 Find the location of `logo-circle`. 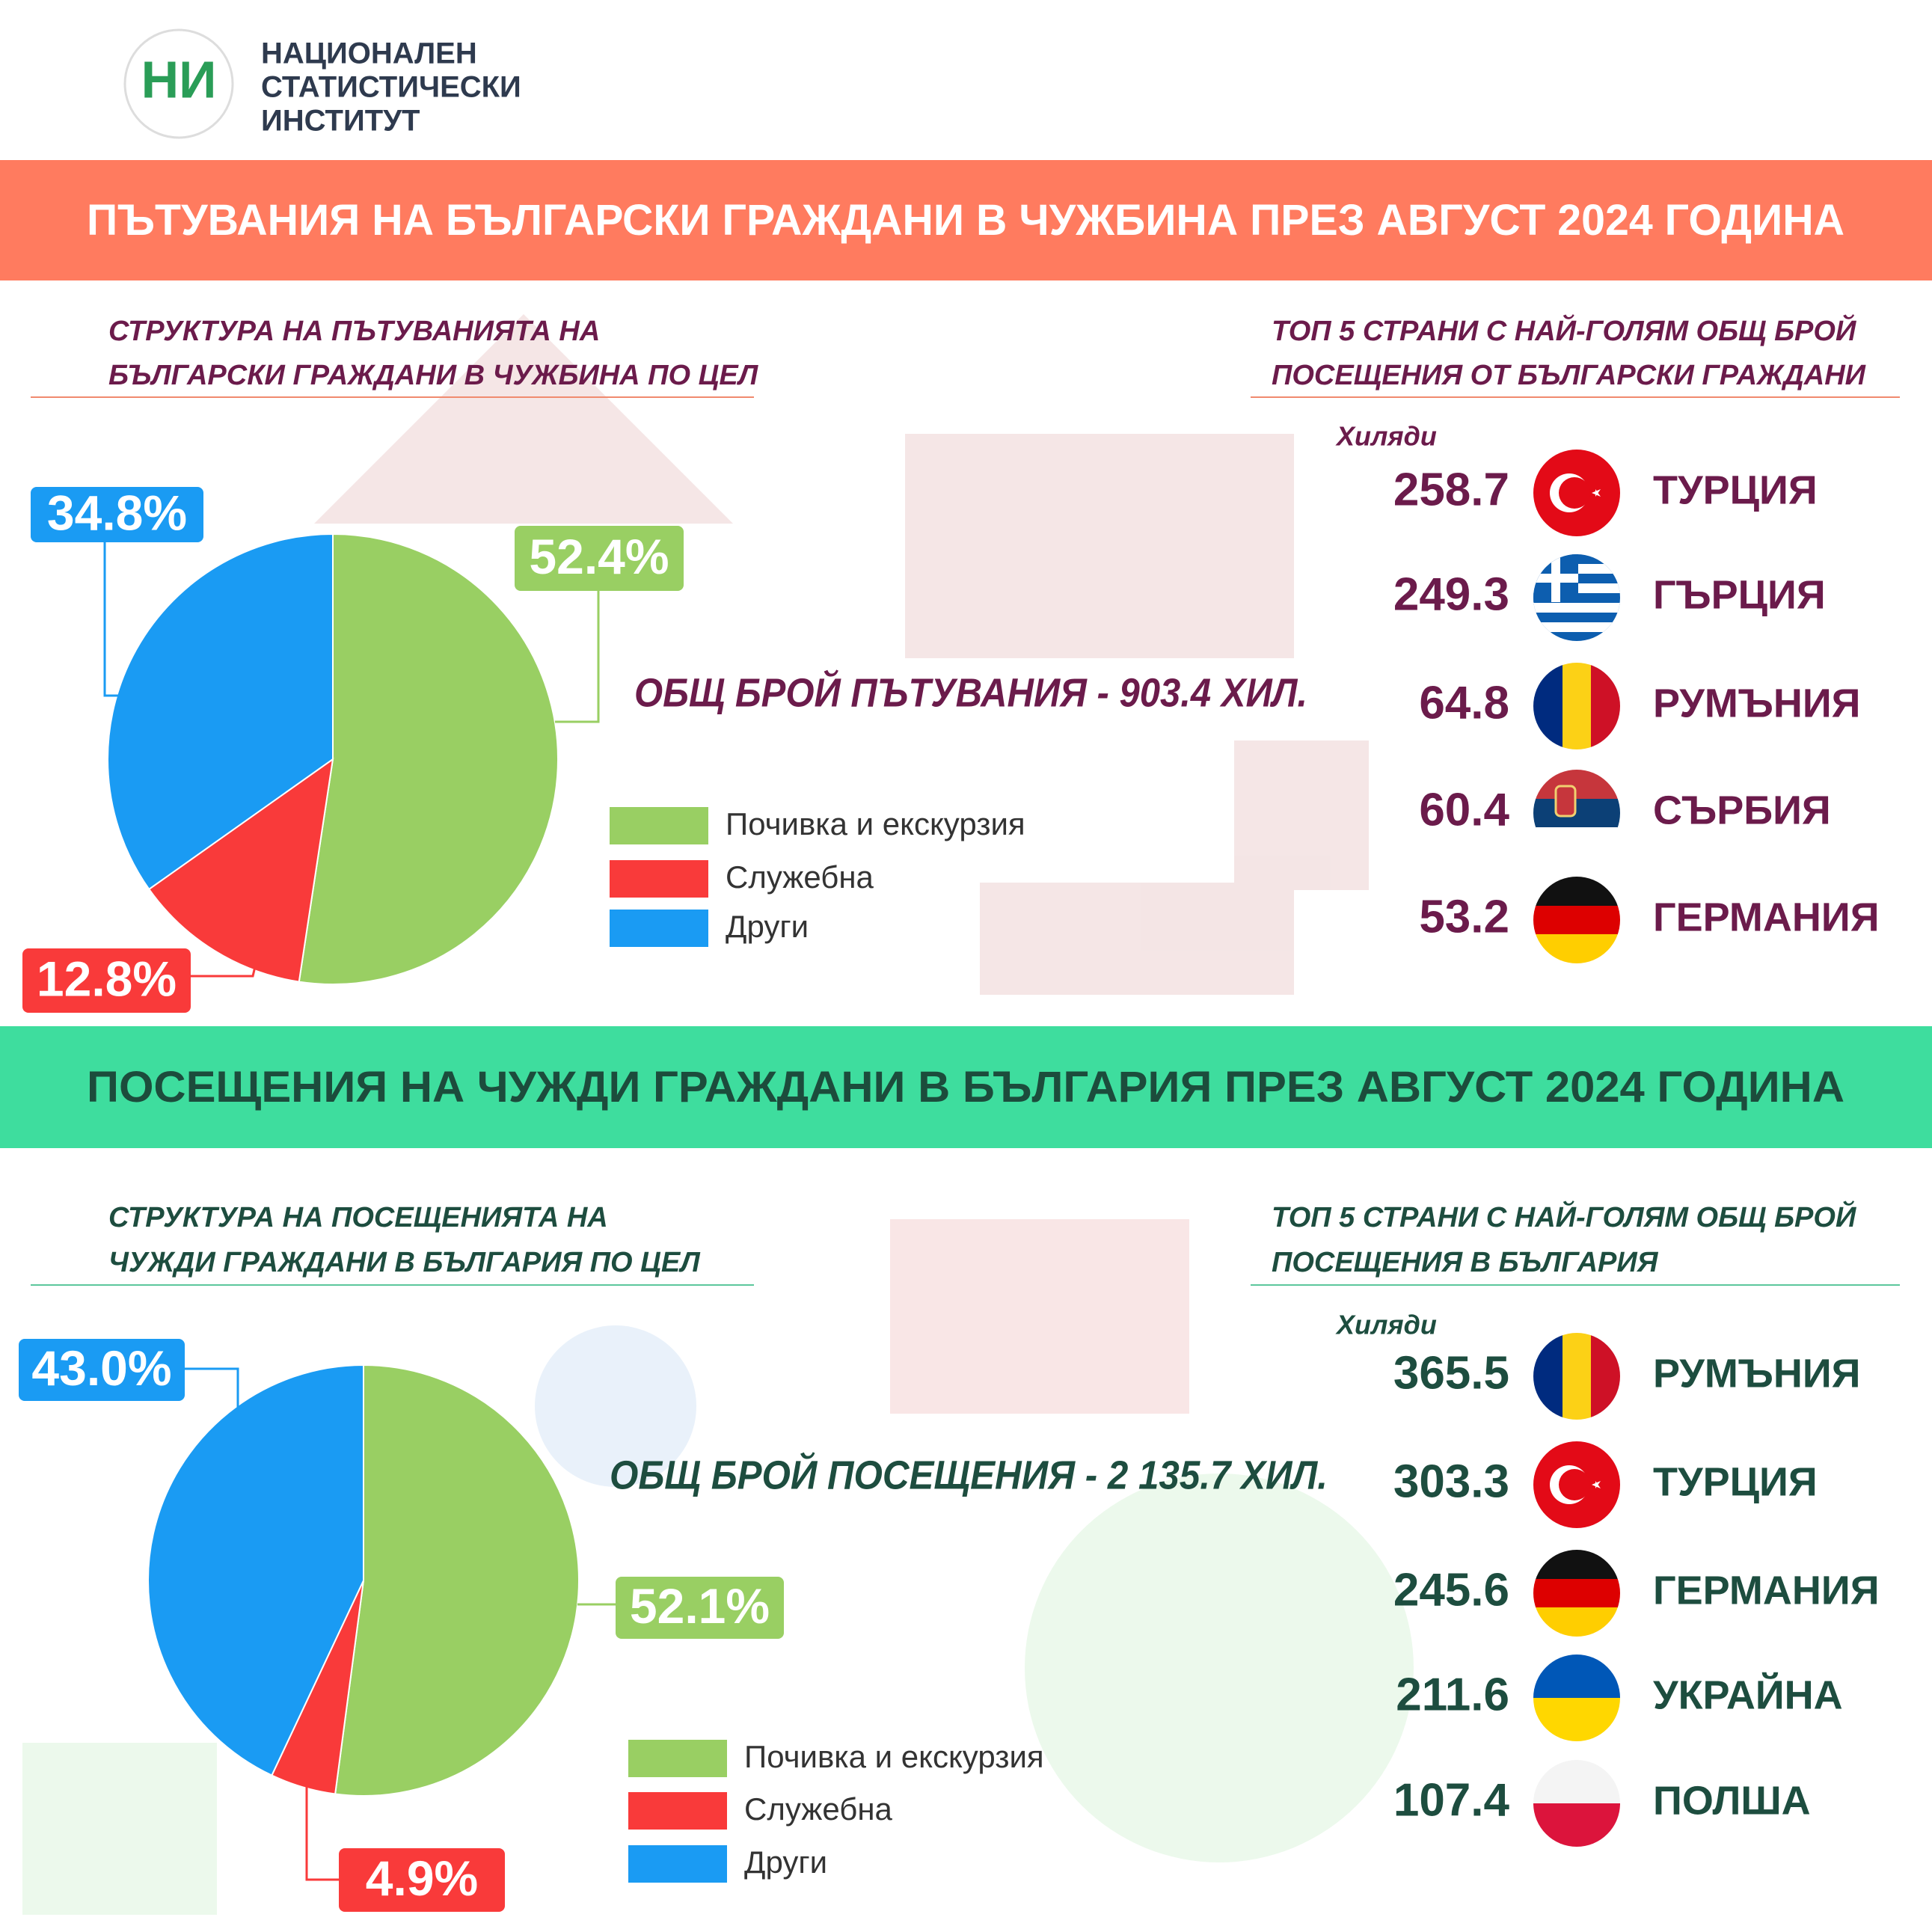

logo-circle is located at coordinates (178, 83).